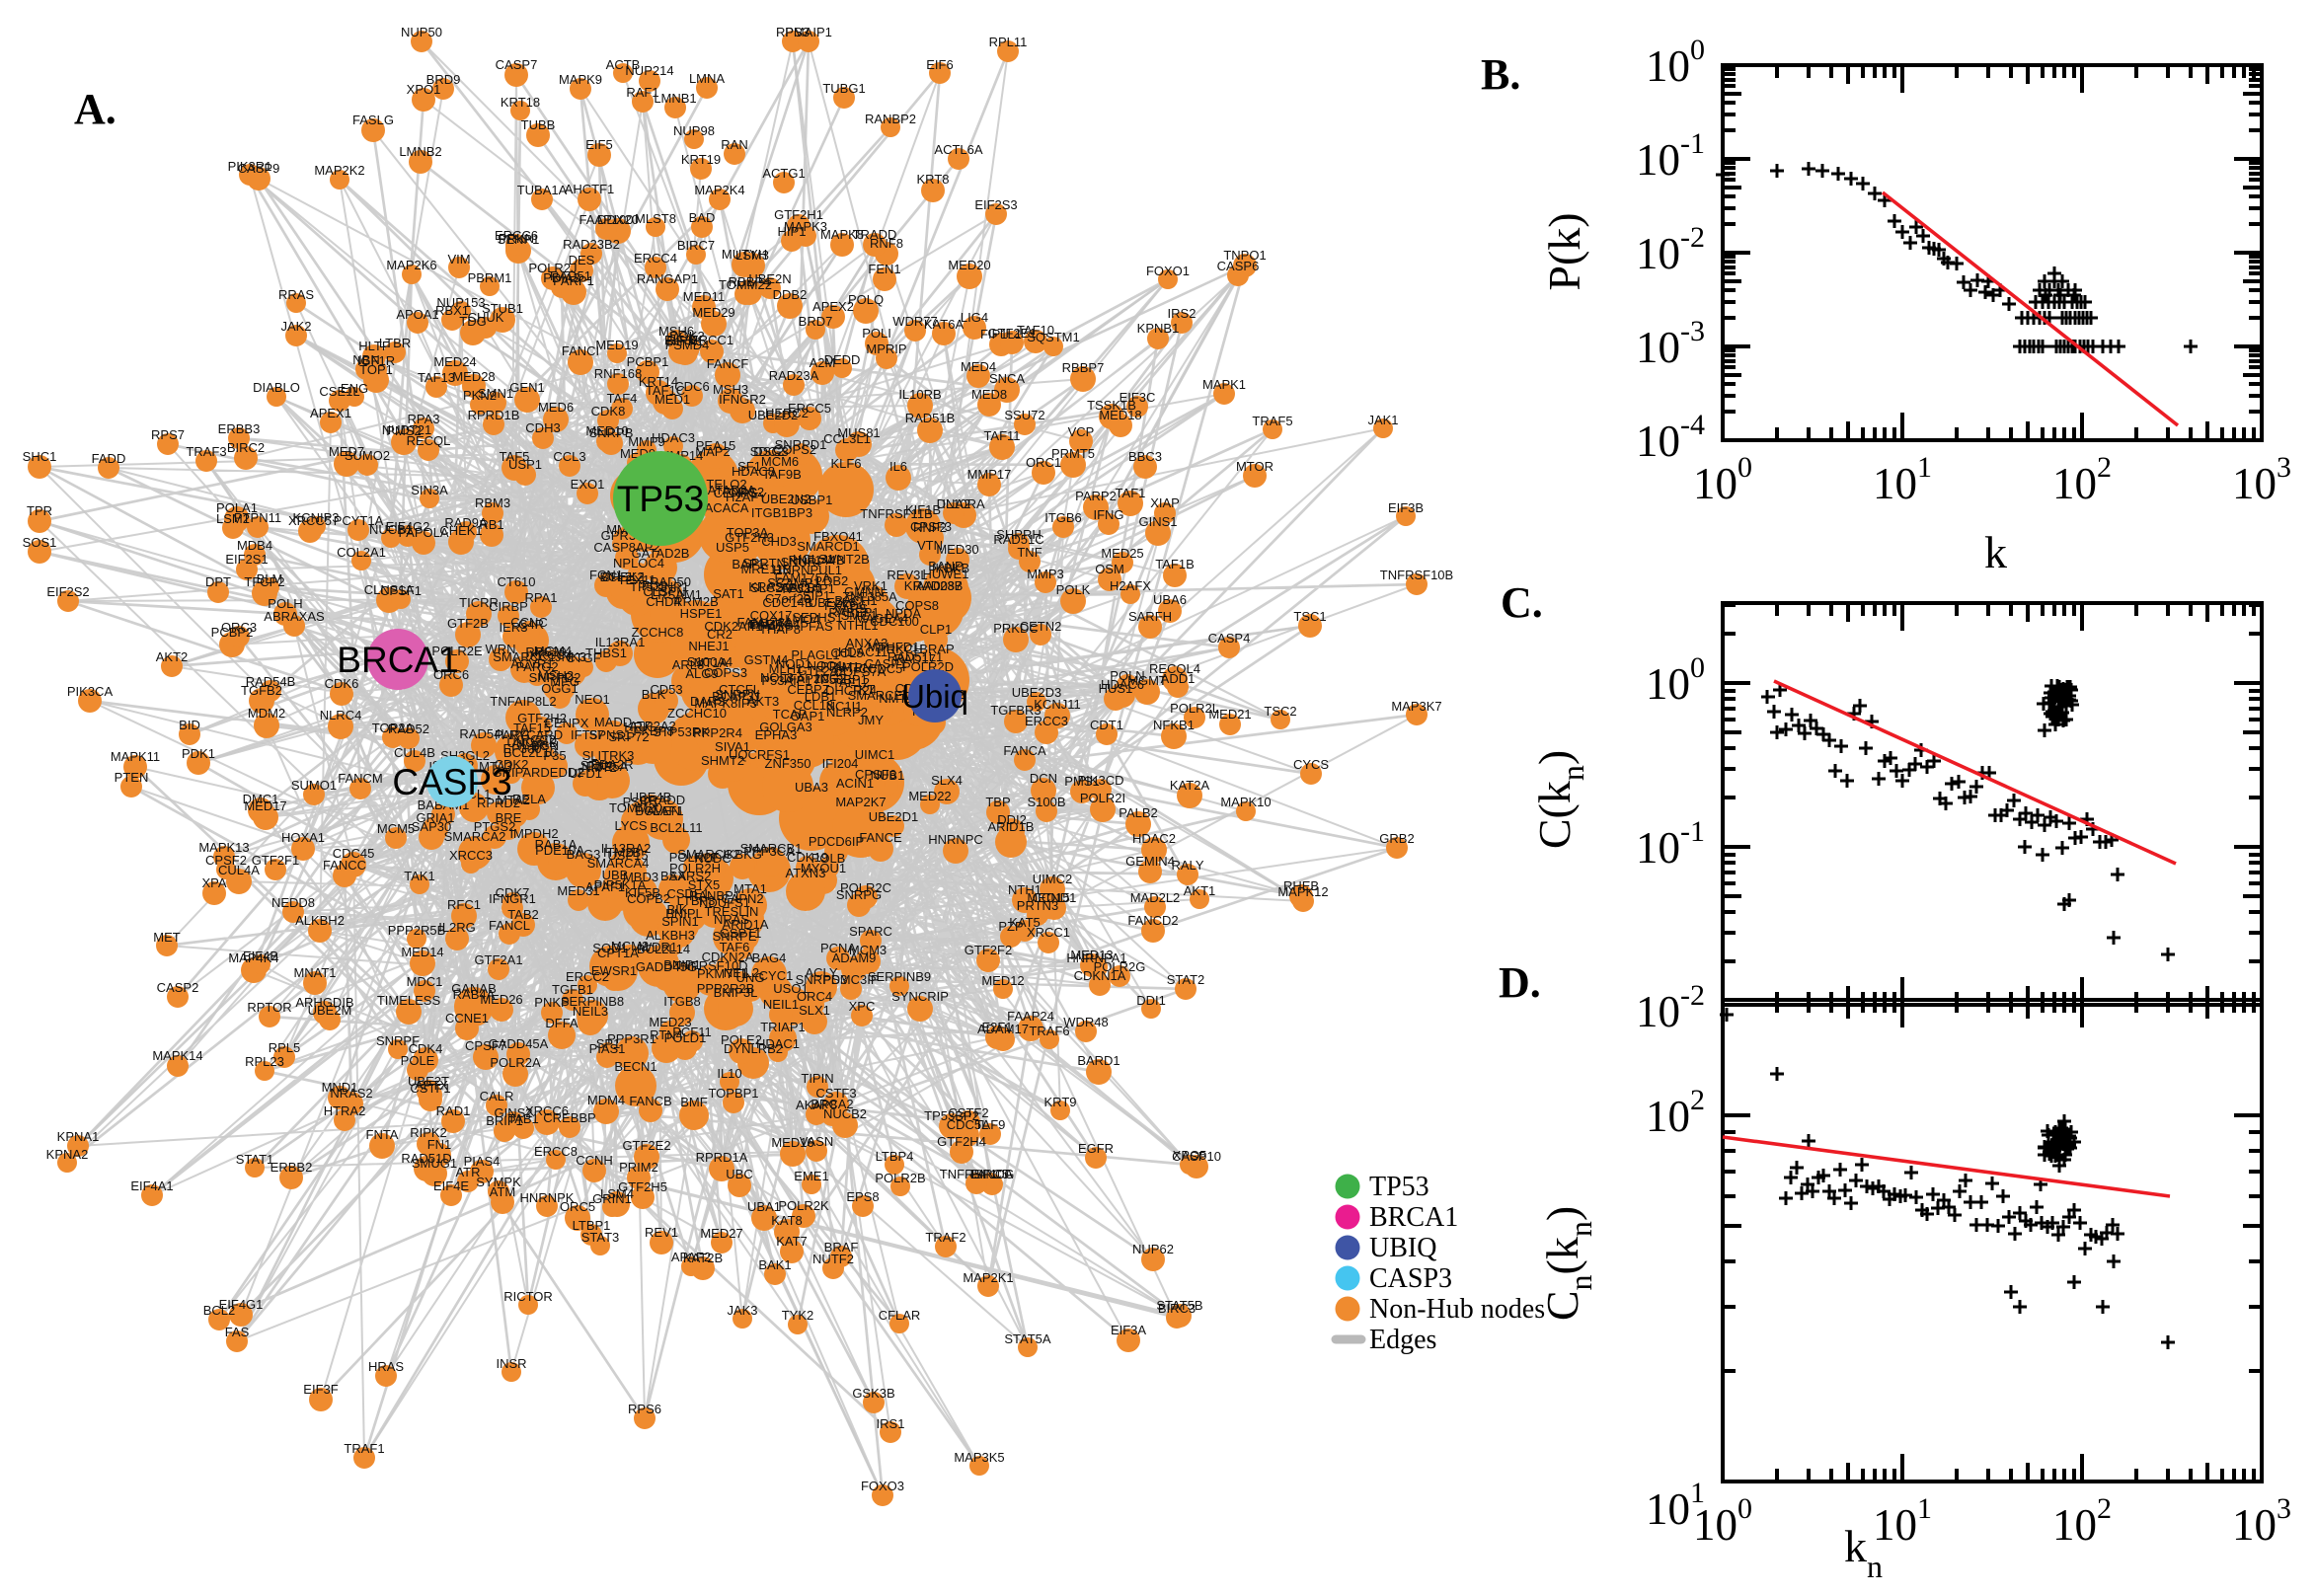 The height and width of the screenshot is (1596, 2316). Describe the element at coordinates (620, 884) in the screenshot. I see `svg-text: PIP5K1A` at that location.